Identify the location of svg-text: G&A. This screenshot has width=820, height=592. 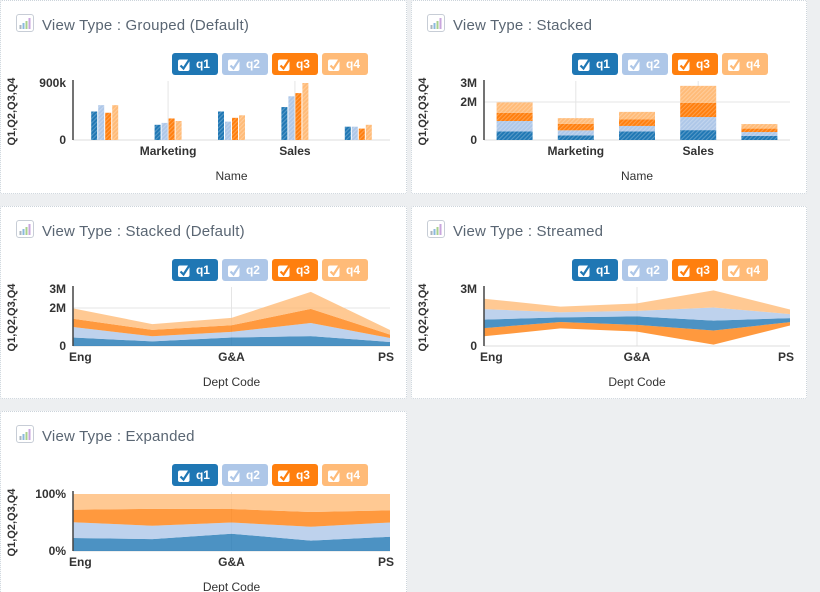
(231, 357).